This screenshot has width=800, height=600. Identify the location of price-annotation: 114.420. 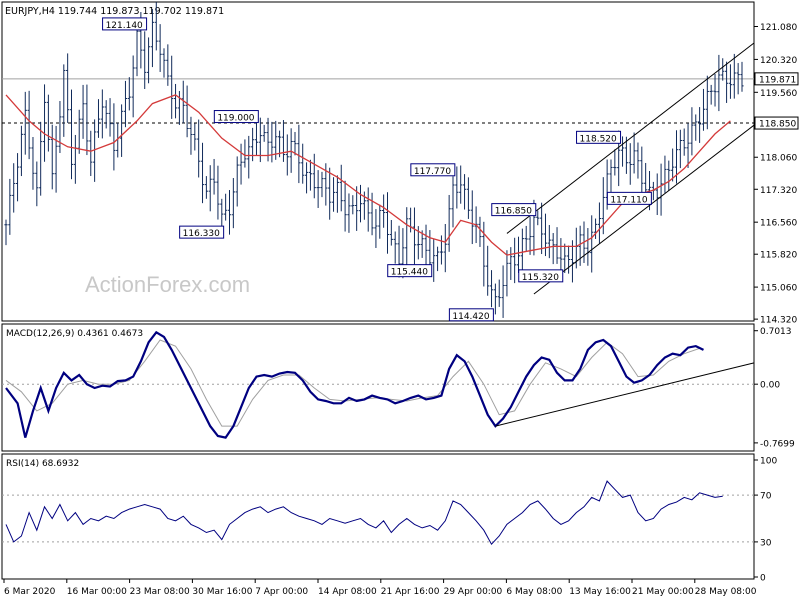
(471, 315).